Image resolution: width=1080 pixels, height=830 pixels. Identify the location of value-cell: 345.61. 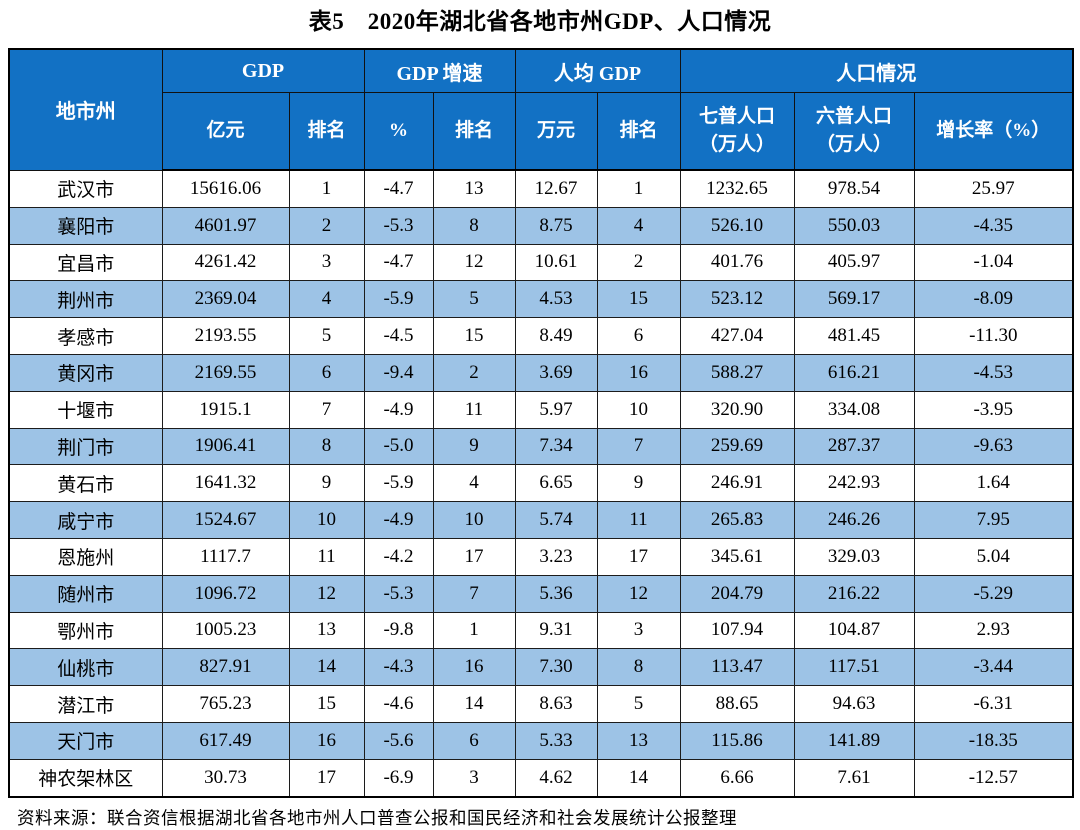
(737, 556).